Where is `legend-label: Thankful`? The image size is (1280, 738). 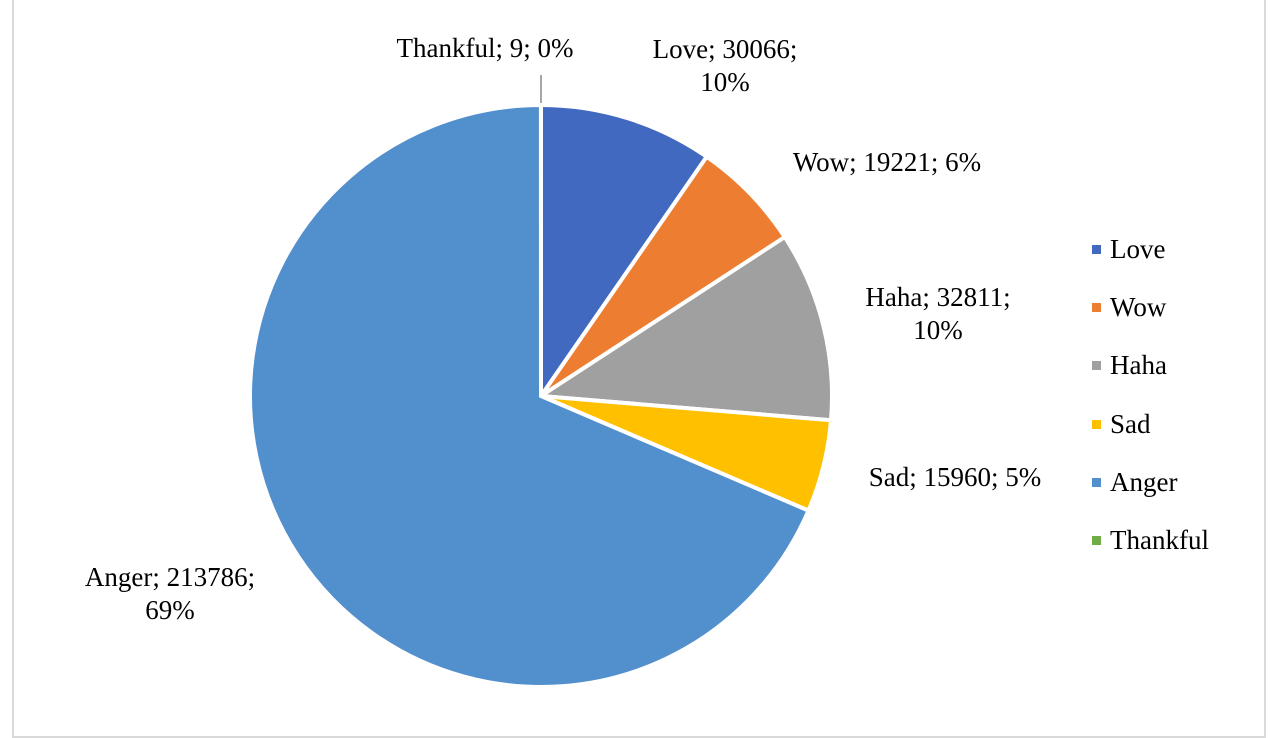 legend-label: Thankful is located at coordinates (1159, 540).